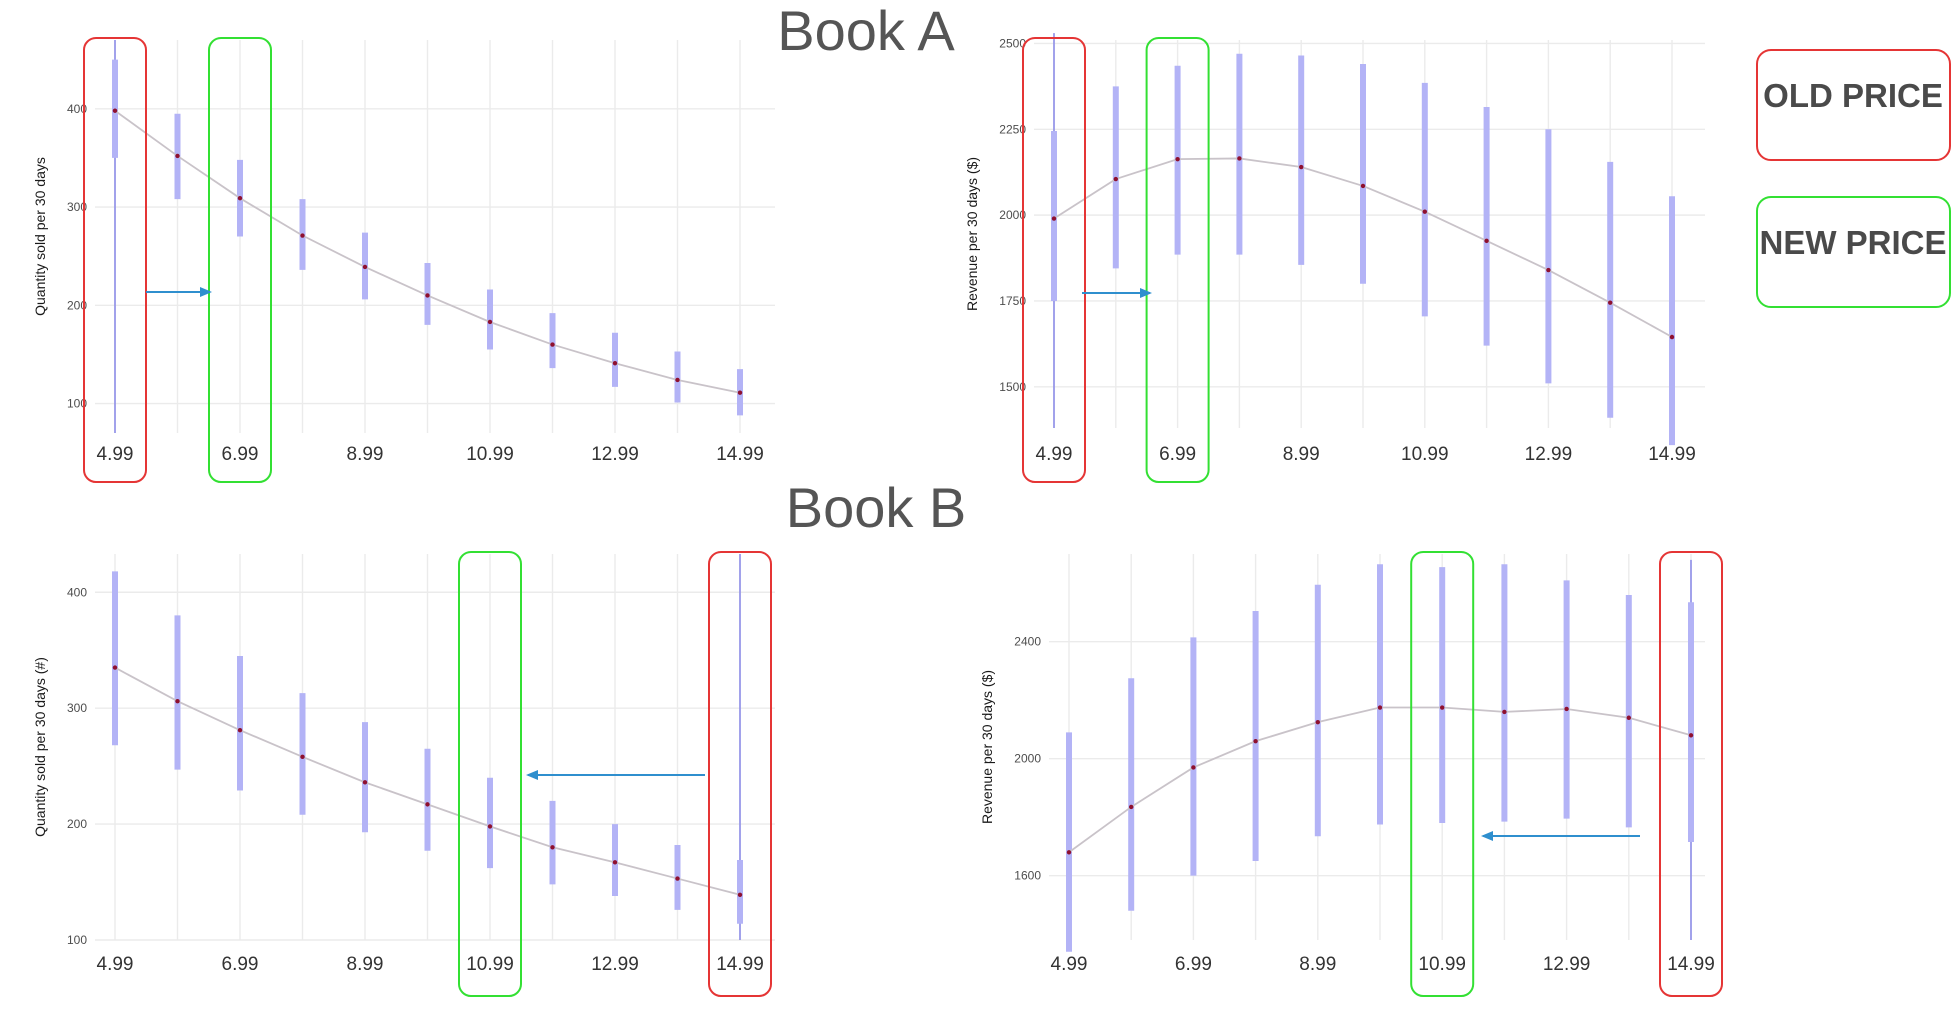  Describe the element at coordinates (1027, 642) in the screenshot. I see `y-tick-label: 2400` at that location.